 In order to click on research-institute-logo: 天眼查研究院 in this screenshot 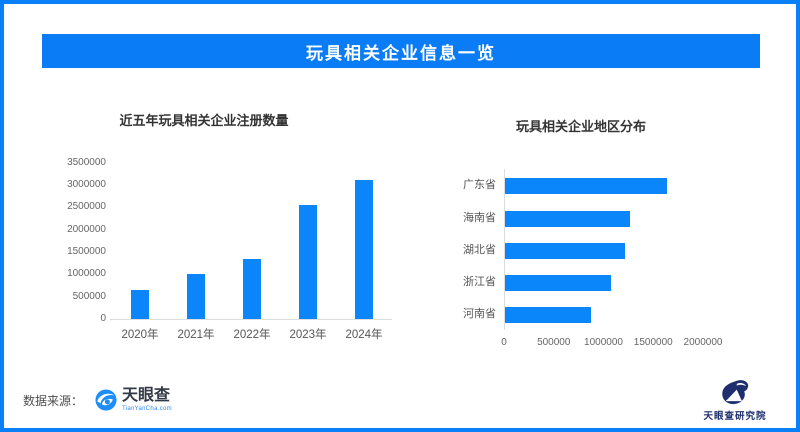, I will do `click(735, 400)`.